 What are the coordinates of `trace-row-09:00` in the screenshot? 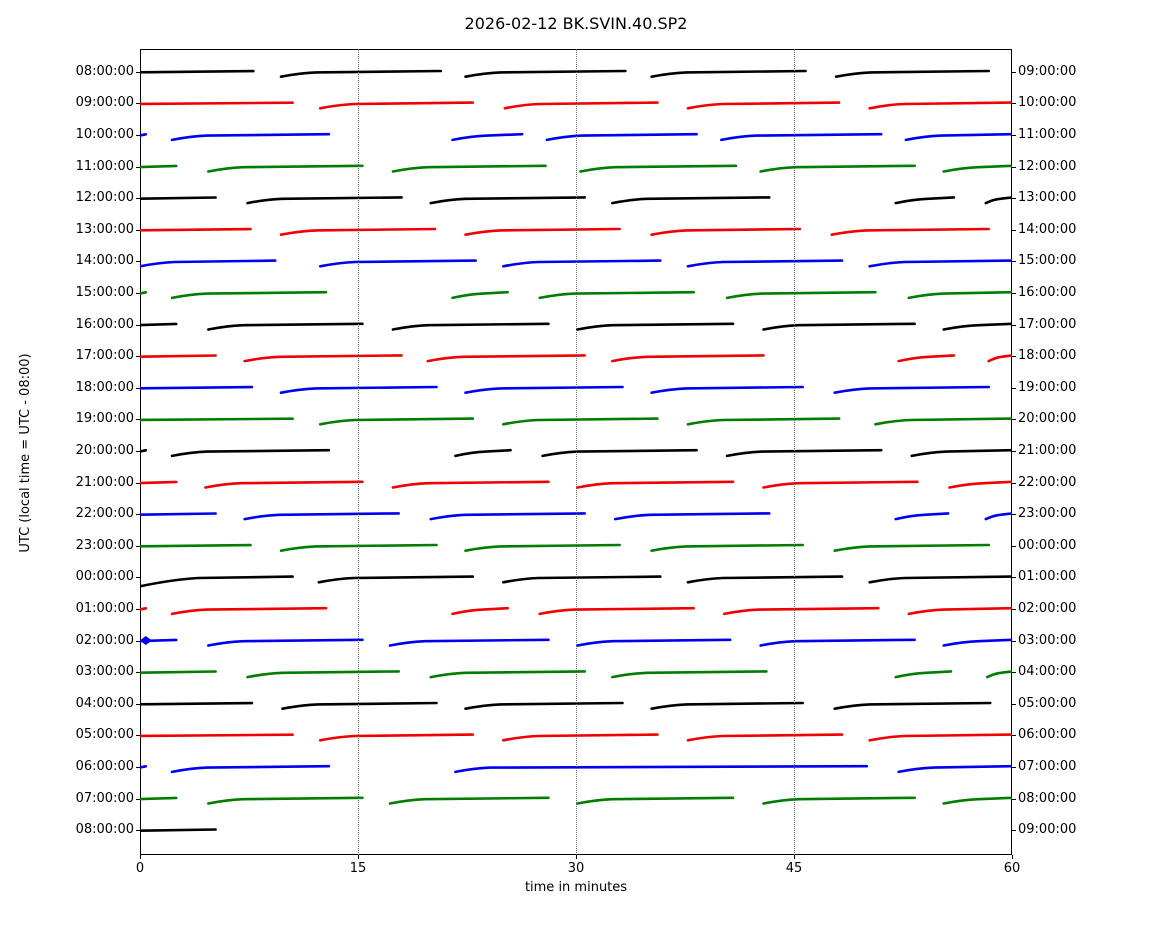 It's located at (576, 105).